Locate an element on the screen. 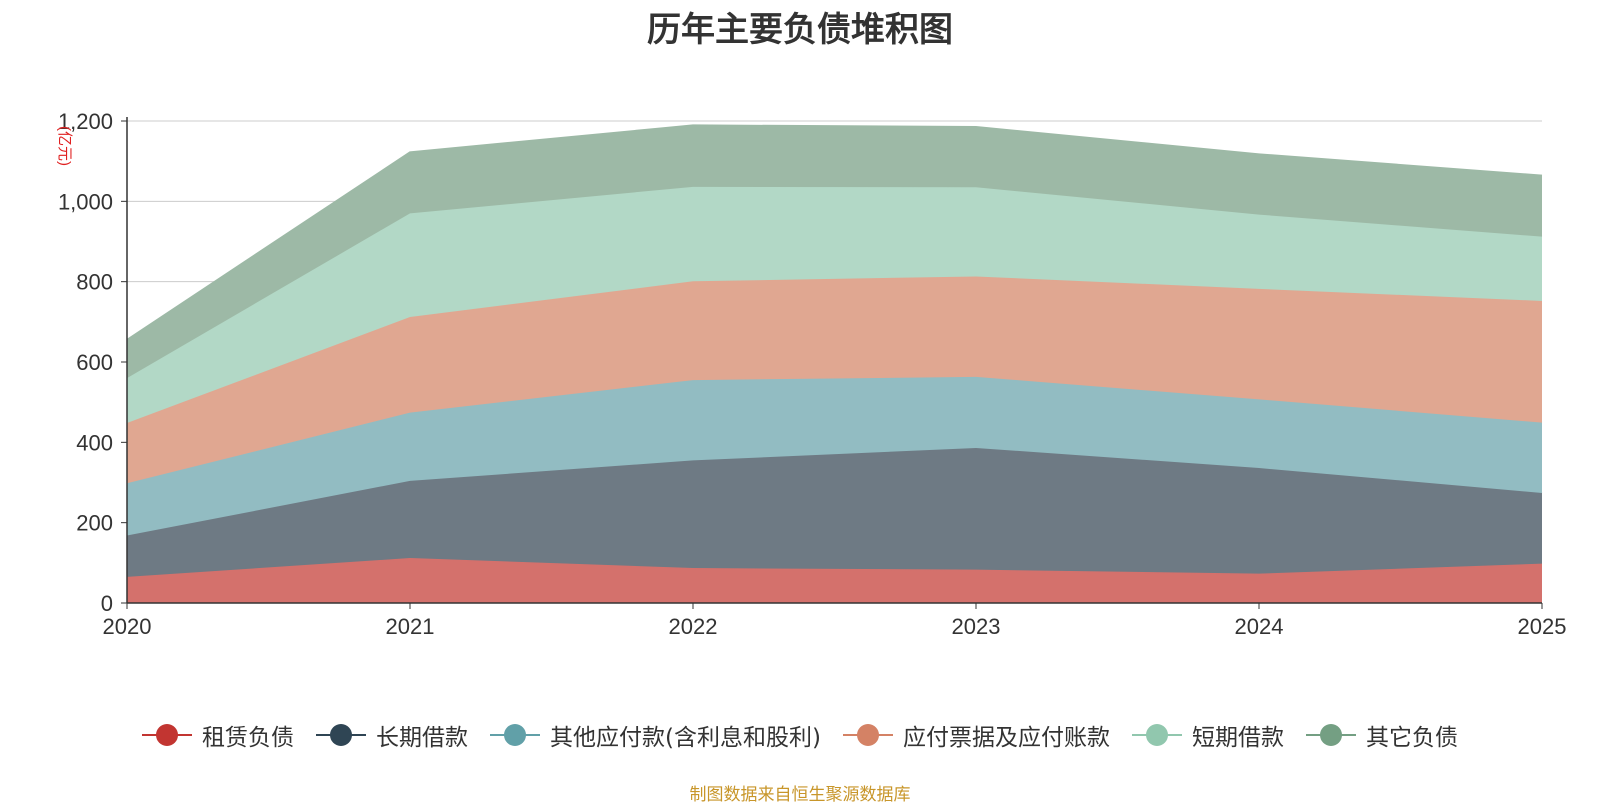  legend-item: 长期借款 is located at coordinates (392, 735).